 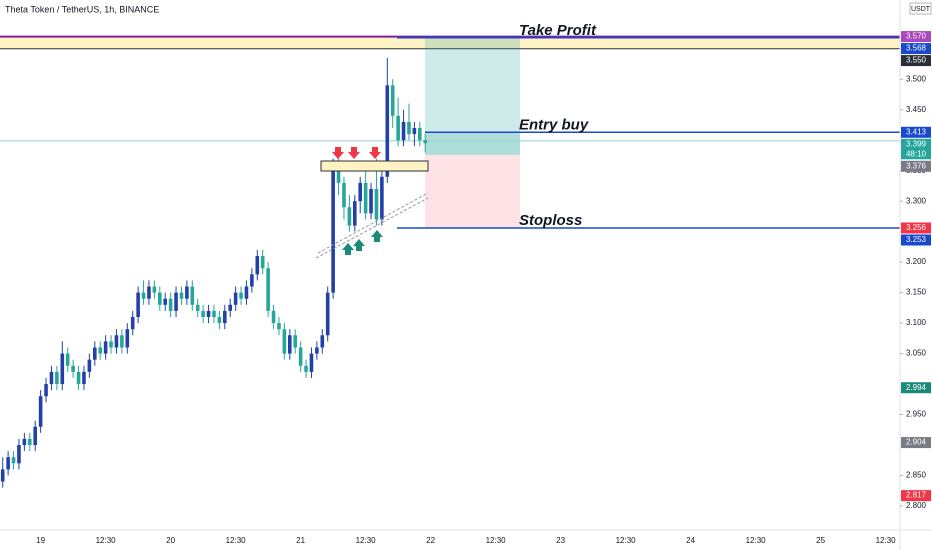 What do you see at coordinates (472, 85) in the screenshot?
I see `target-area` at bounding box center [472, 85].